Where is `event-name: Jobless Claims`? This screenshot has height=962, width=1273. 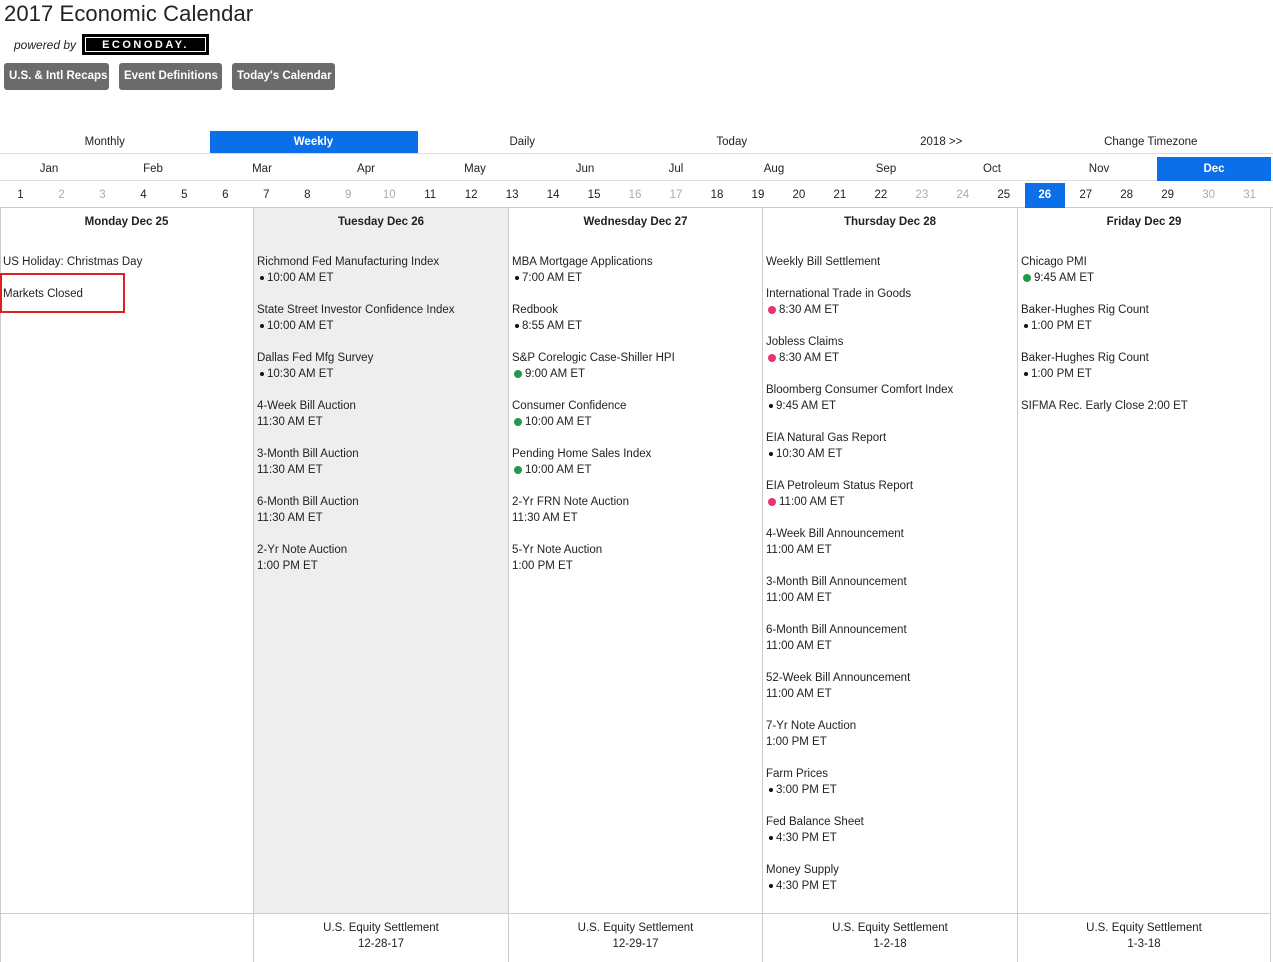 event-name: Jobless Claims is located at coordinates (805, 342).